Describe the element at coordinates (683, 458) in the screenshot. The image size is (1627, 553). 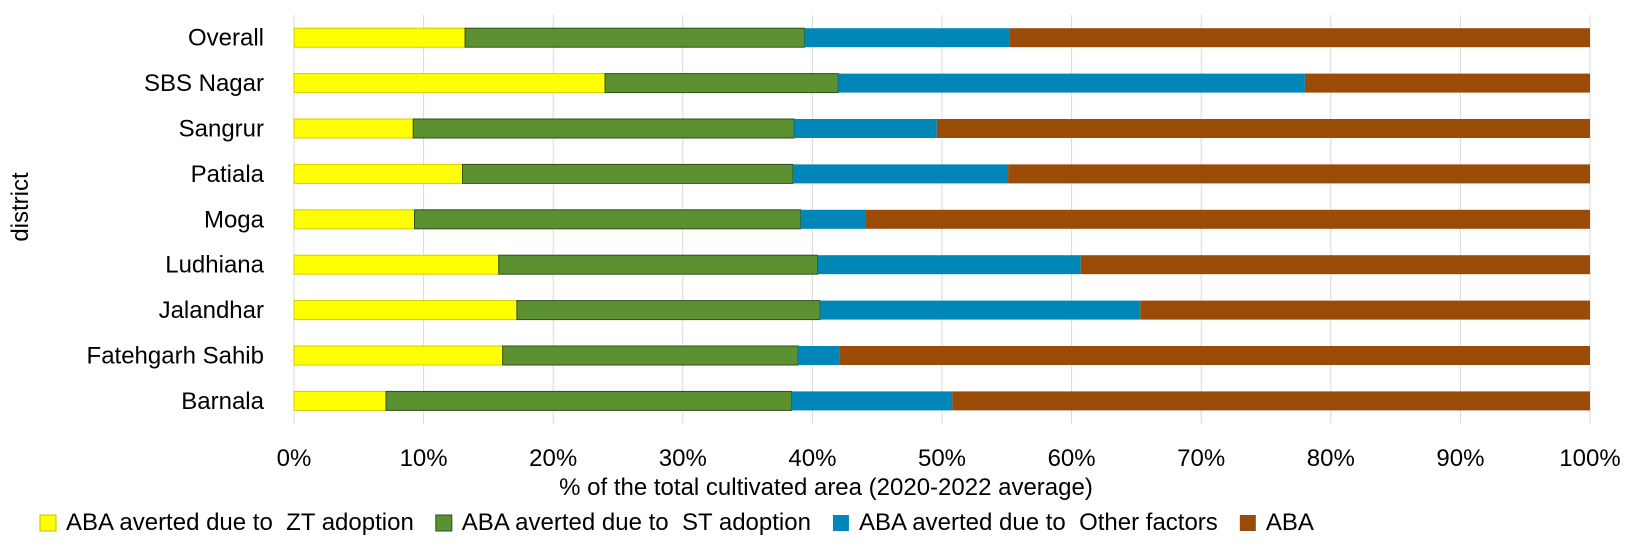
I see `x-tick-label: 30%` at that location.